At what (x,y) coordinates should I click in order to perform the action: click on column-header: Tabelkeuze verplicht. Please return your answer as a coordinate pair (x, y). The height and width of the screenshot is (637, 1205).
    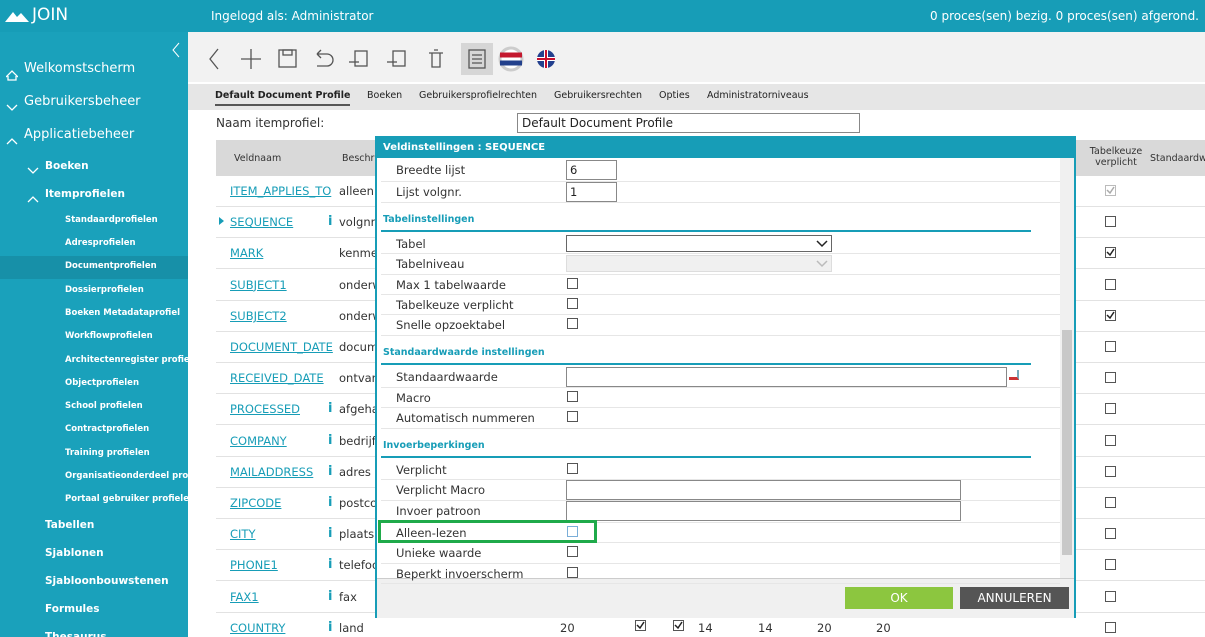
    Looking at the image, I should click on (1116, 157).